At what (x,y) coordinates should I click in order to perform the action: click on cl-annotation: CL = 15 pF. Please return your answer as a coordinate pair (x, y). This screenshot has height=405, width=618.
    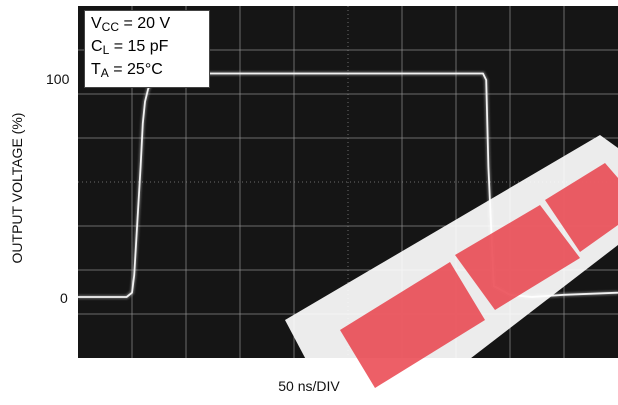
    Looking at the image, I should click on (147, 48).